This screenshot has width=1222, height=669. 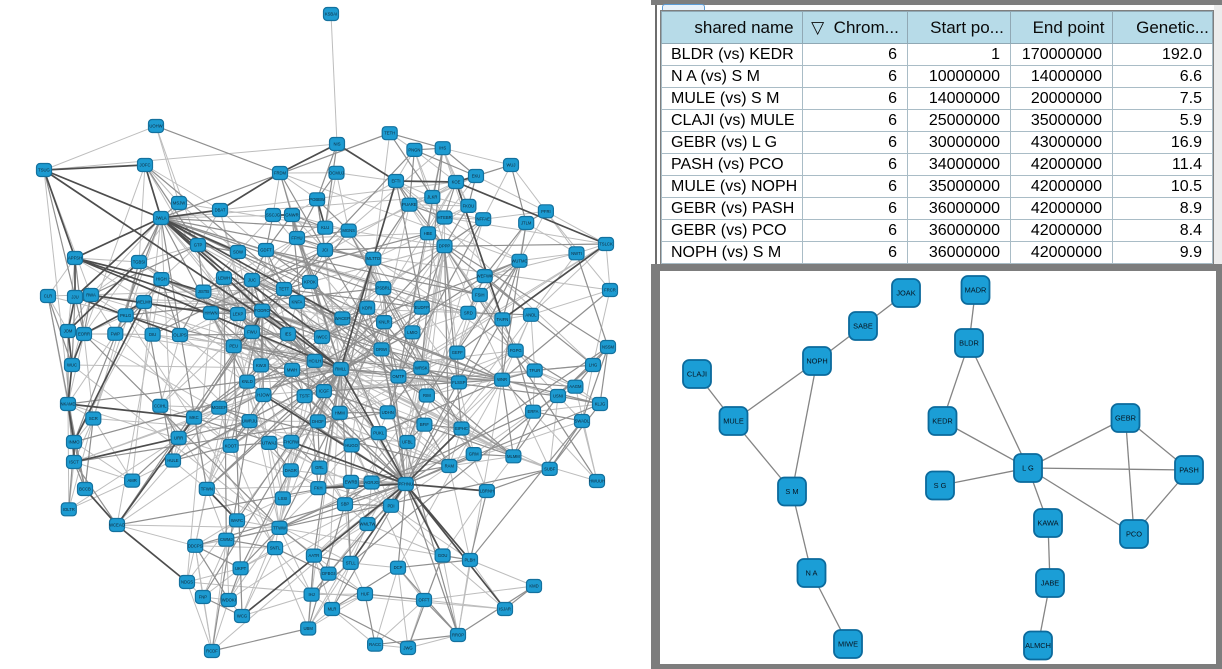 I want to click on svg-text: OLJPS, so click(x=179, y=335).